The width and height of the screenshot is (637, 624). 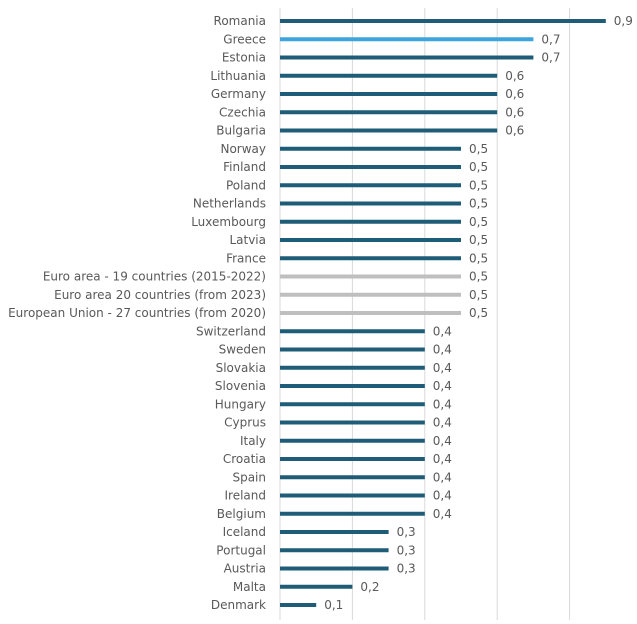 What do you see at coordinates (245, 423) in the screenshot?
I see `category-label-22: Cyprus` at bounding box center [245, 423].